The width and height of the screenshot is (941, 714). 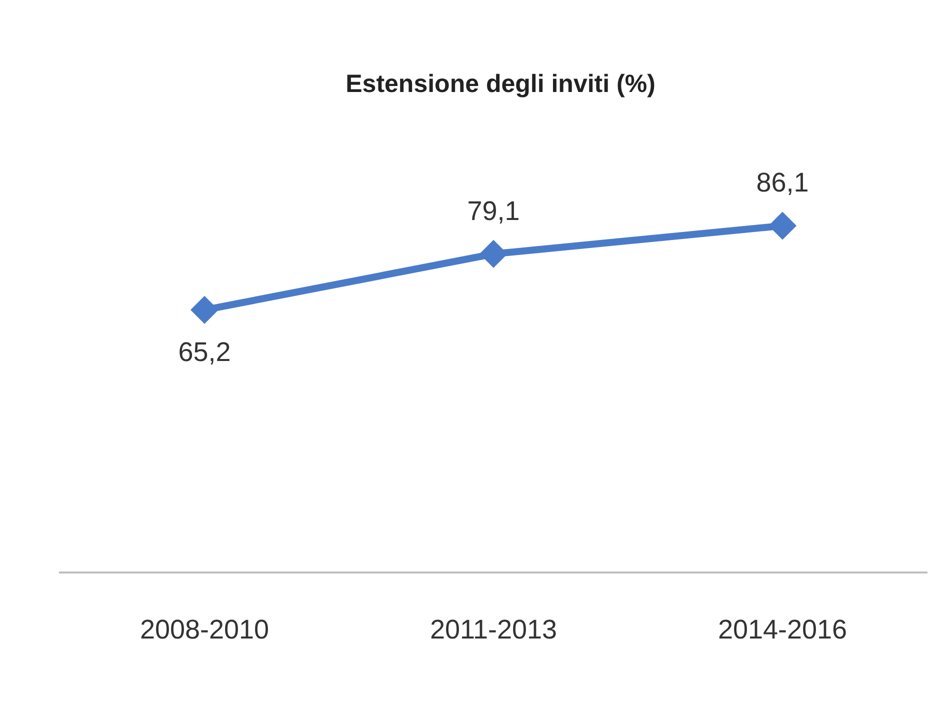 I want to click on chart-title: Estensione degli inviti (%), so click(x=501, y=84).